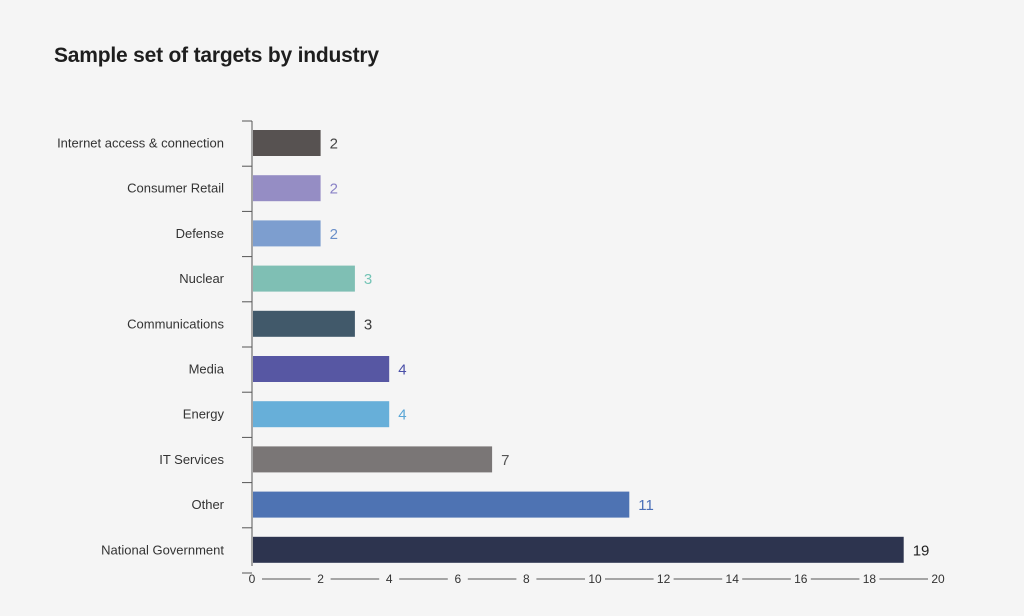 The height and width of the screenshot is (616, 1024). I want to click on chart-title: Sample set of targets by industry, so click(216, 55).